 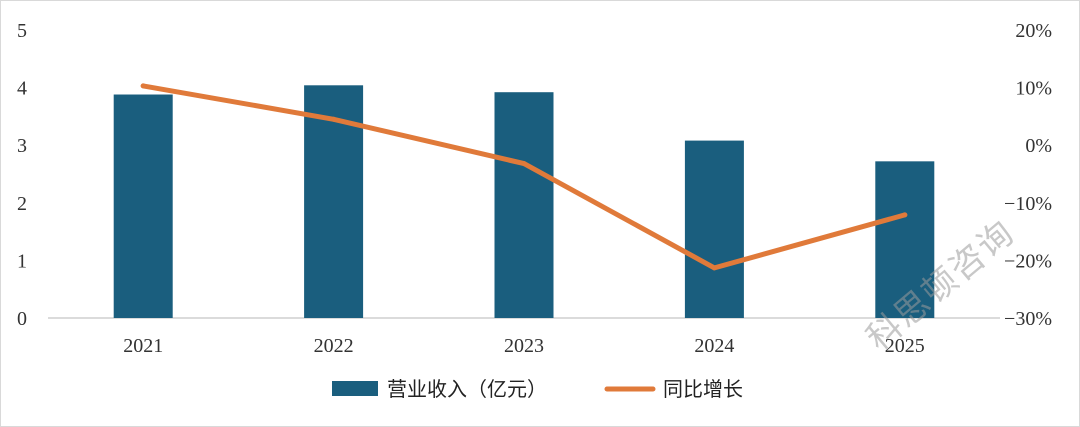 What do you see at coordinates (143, 86) in the screenshot?
I see `growth-point-2021` at bounding box center [143, 86].